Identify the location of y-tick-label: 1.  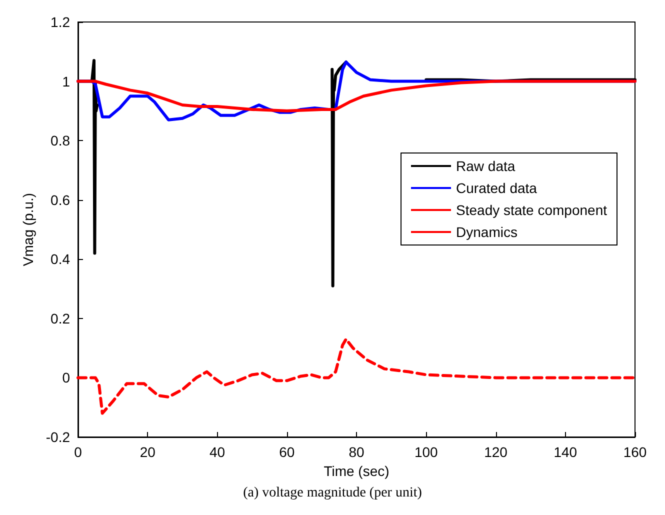
(66, 81).